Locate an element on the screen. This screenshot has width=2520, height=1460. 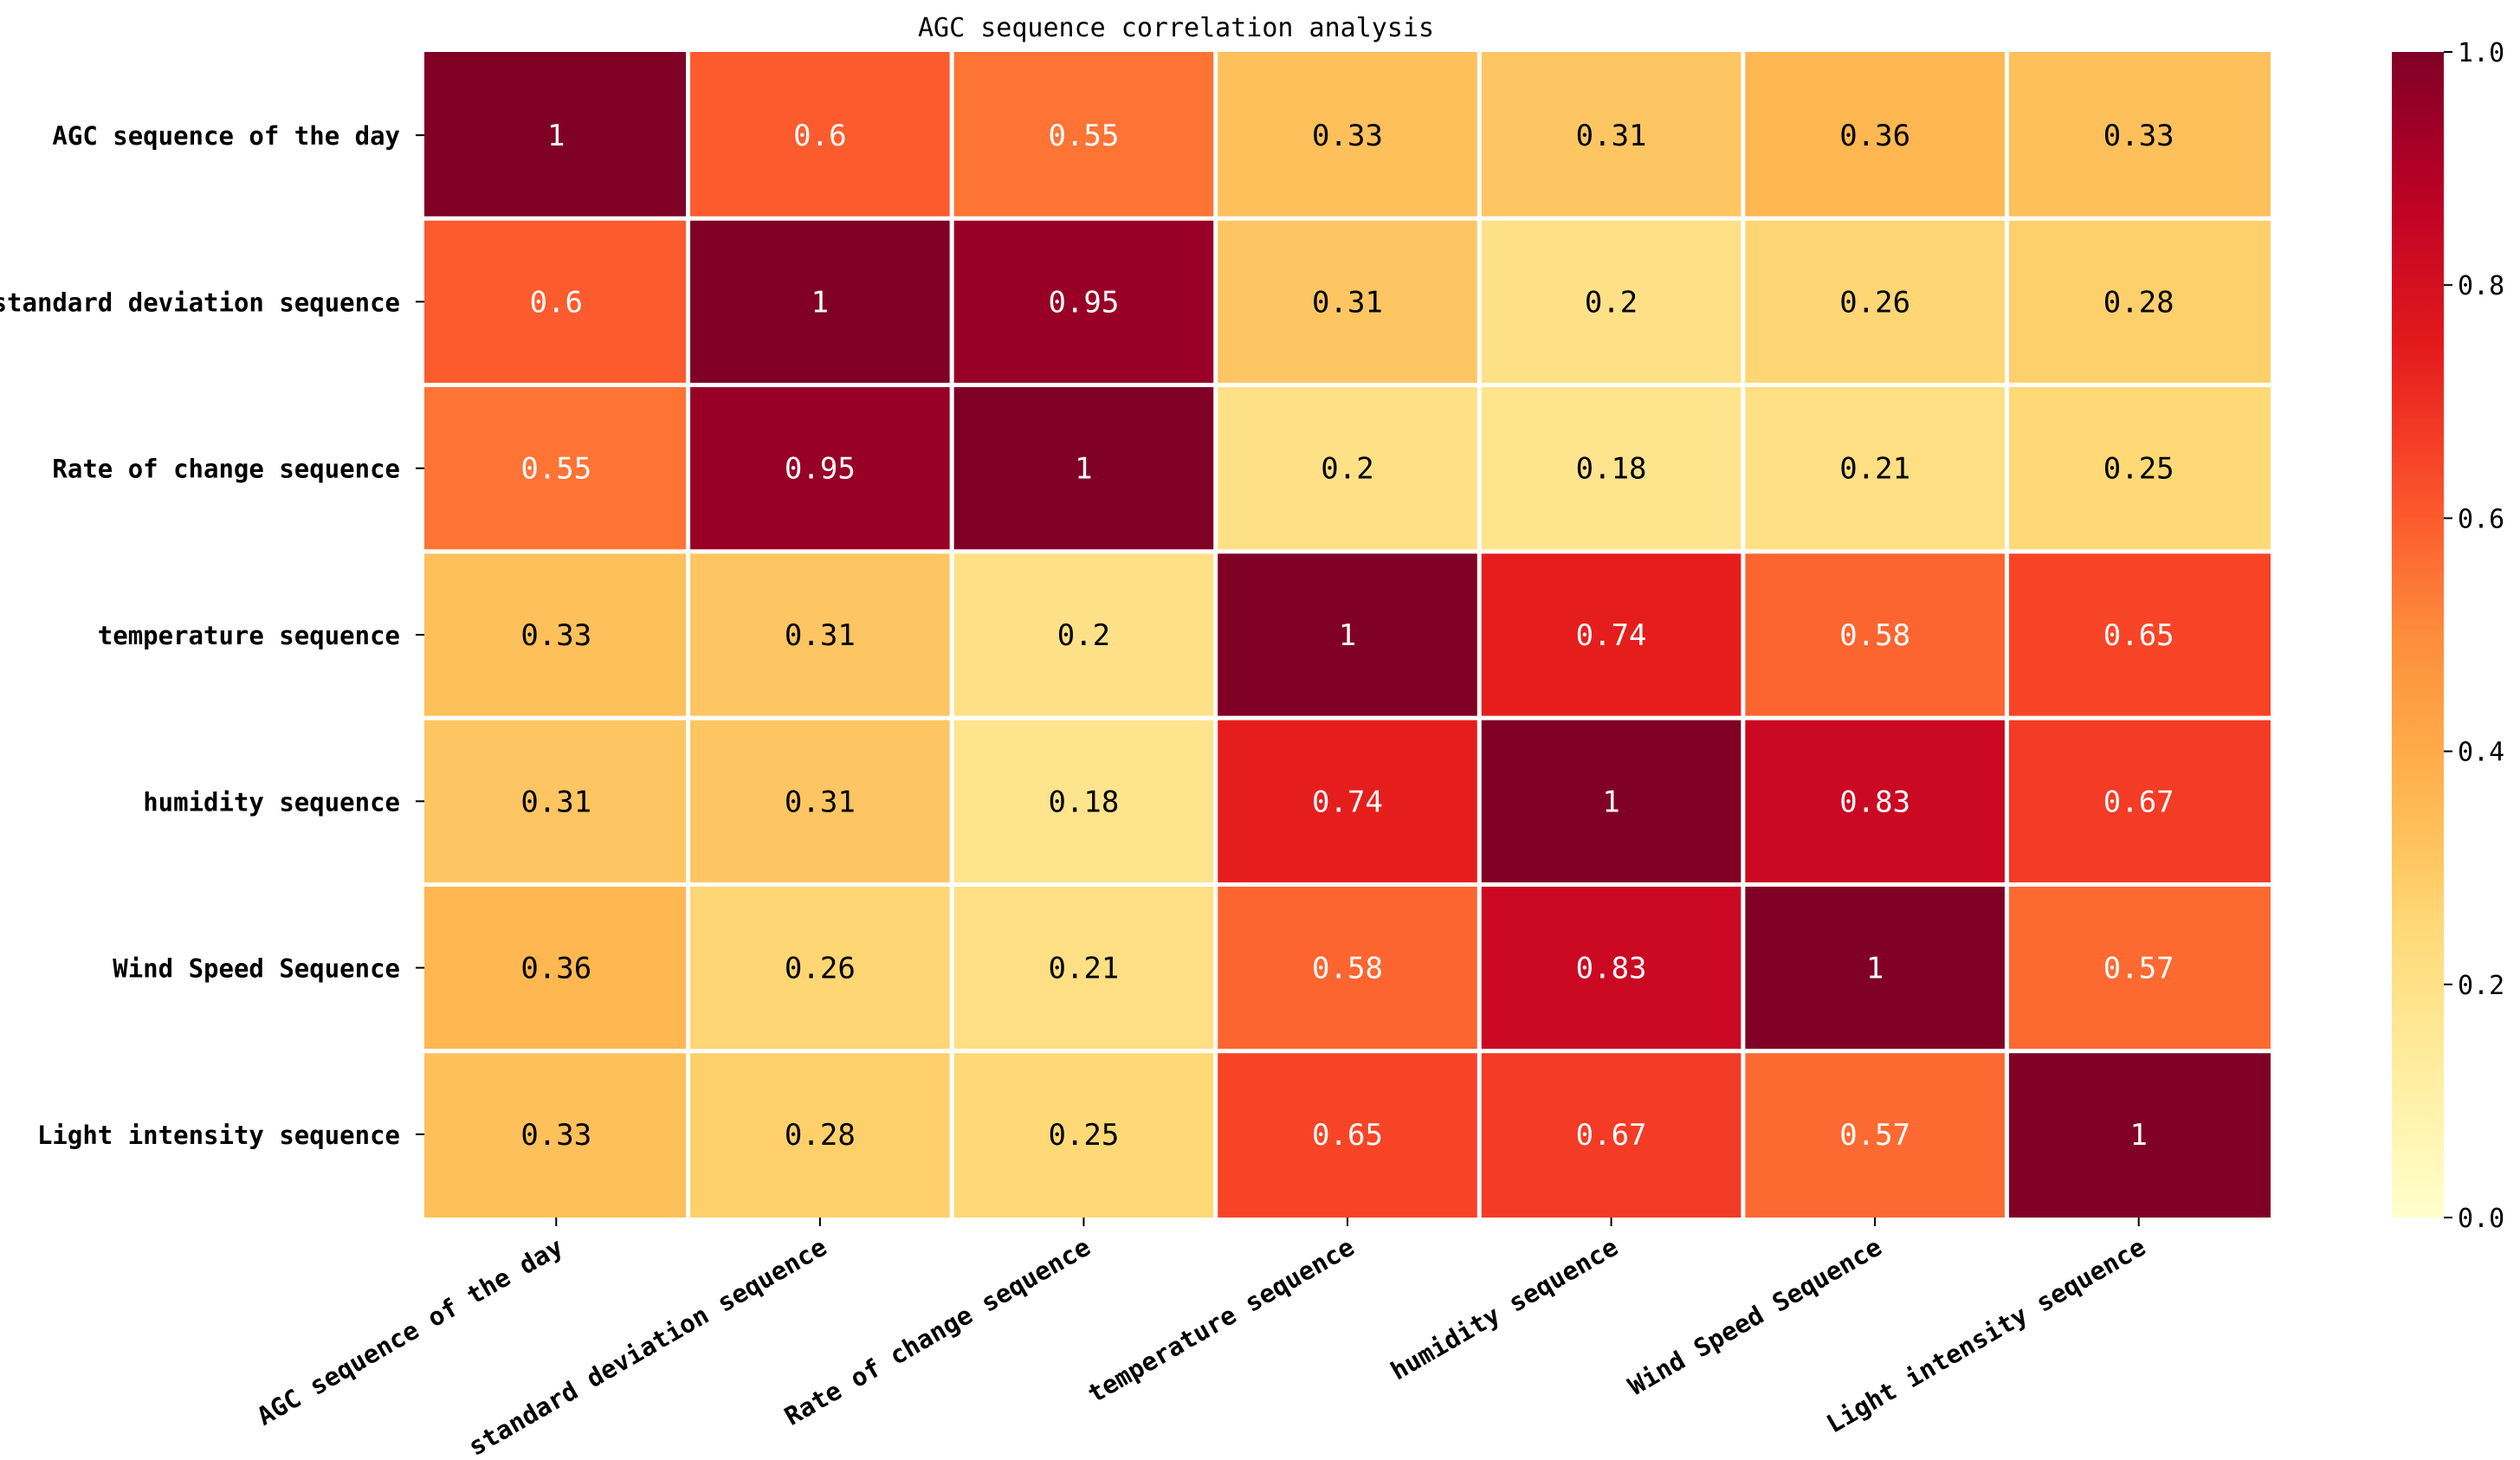
colorbar-tick-label: 1.0 is located at coordinates (2481, 53).